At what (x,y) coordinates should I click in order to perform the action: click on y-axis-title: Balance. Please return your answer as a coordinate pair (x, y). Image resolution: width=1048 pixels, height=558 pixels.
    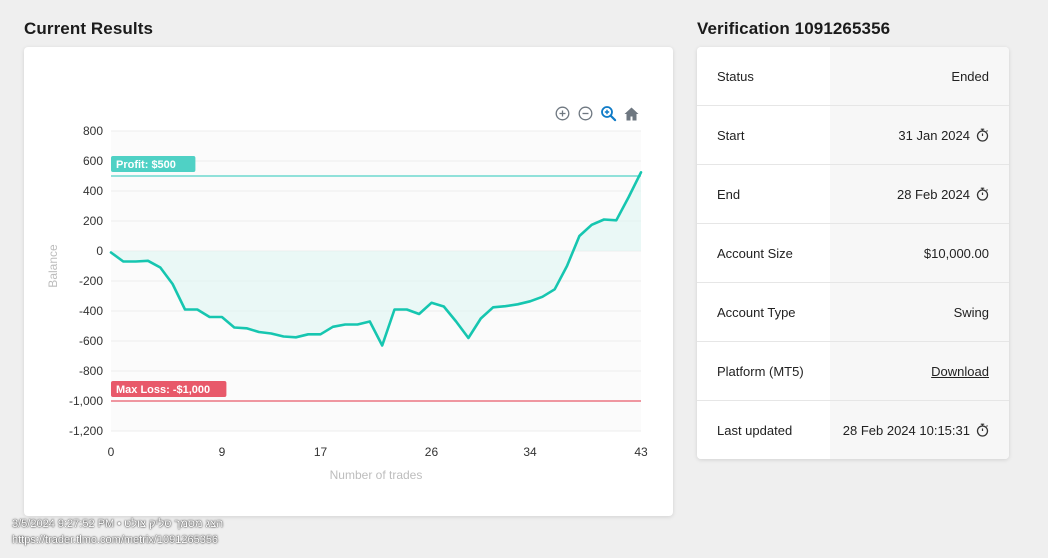
    Looking at the image, I should click on (53, 266).